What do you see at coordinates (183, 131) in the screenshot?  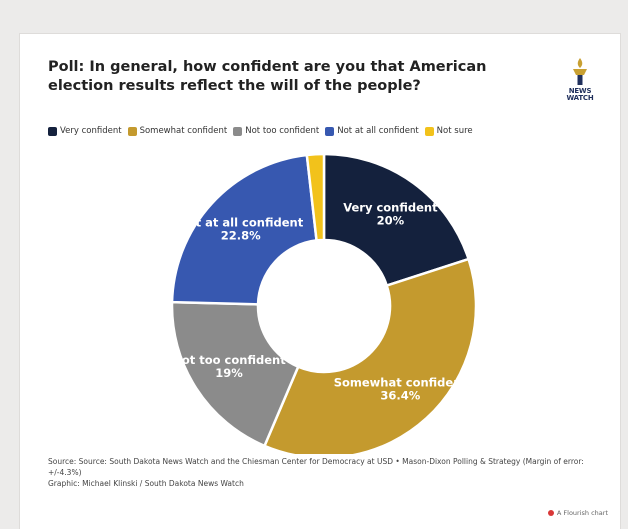 I see `legend-label: Somewhat confident` at bounding box center [183, 131].